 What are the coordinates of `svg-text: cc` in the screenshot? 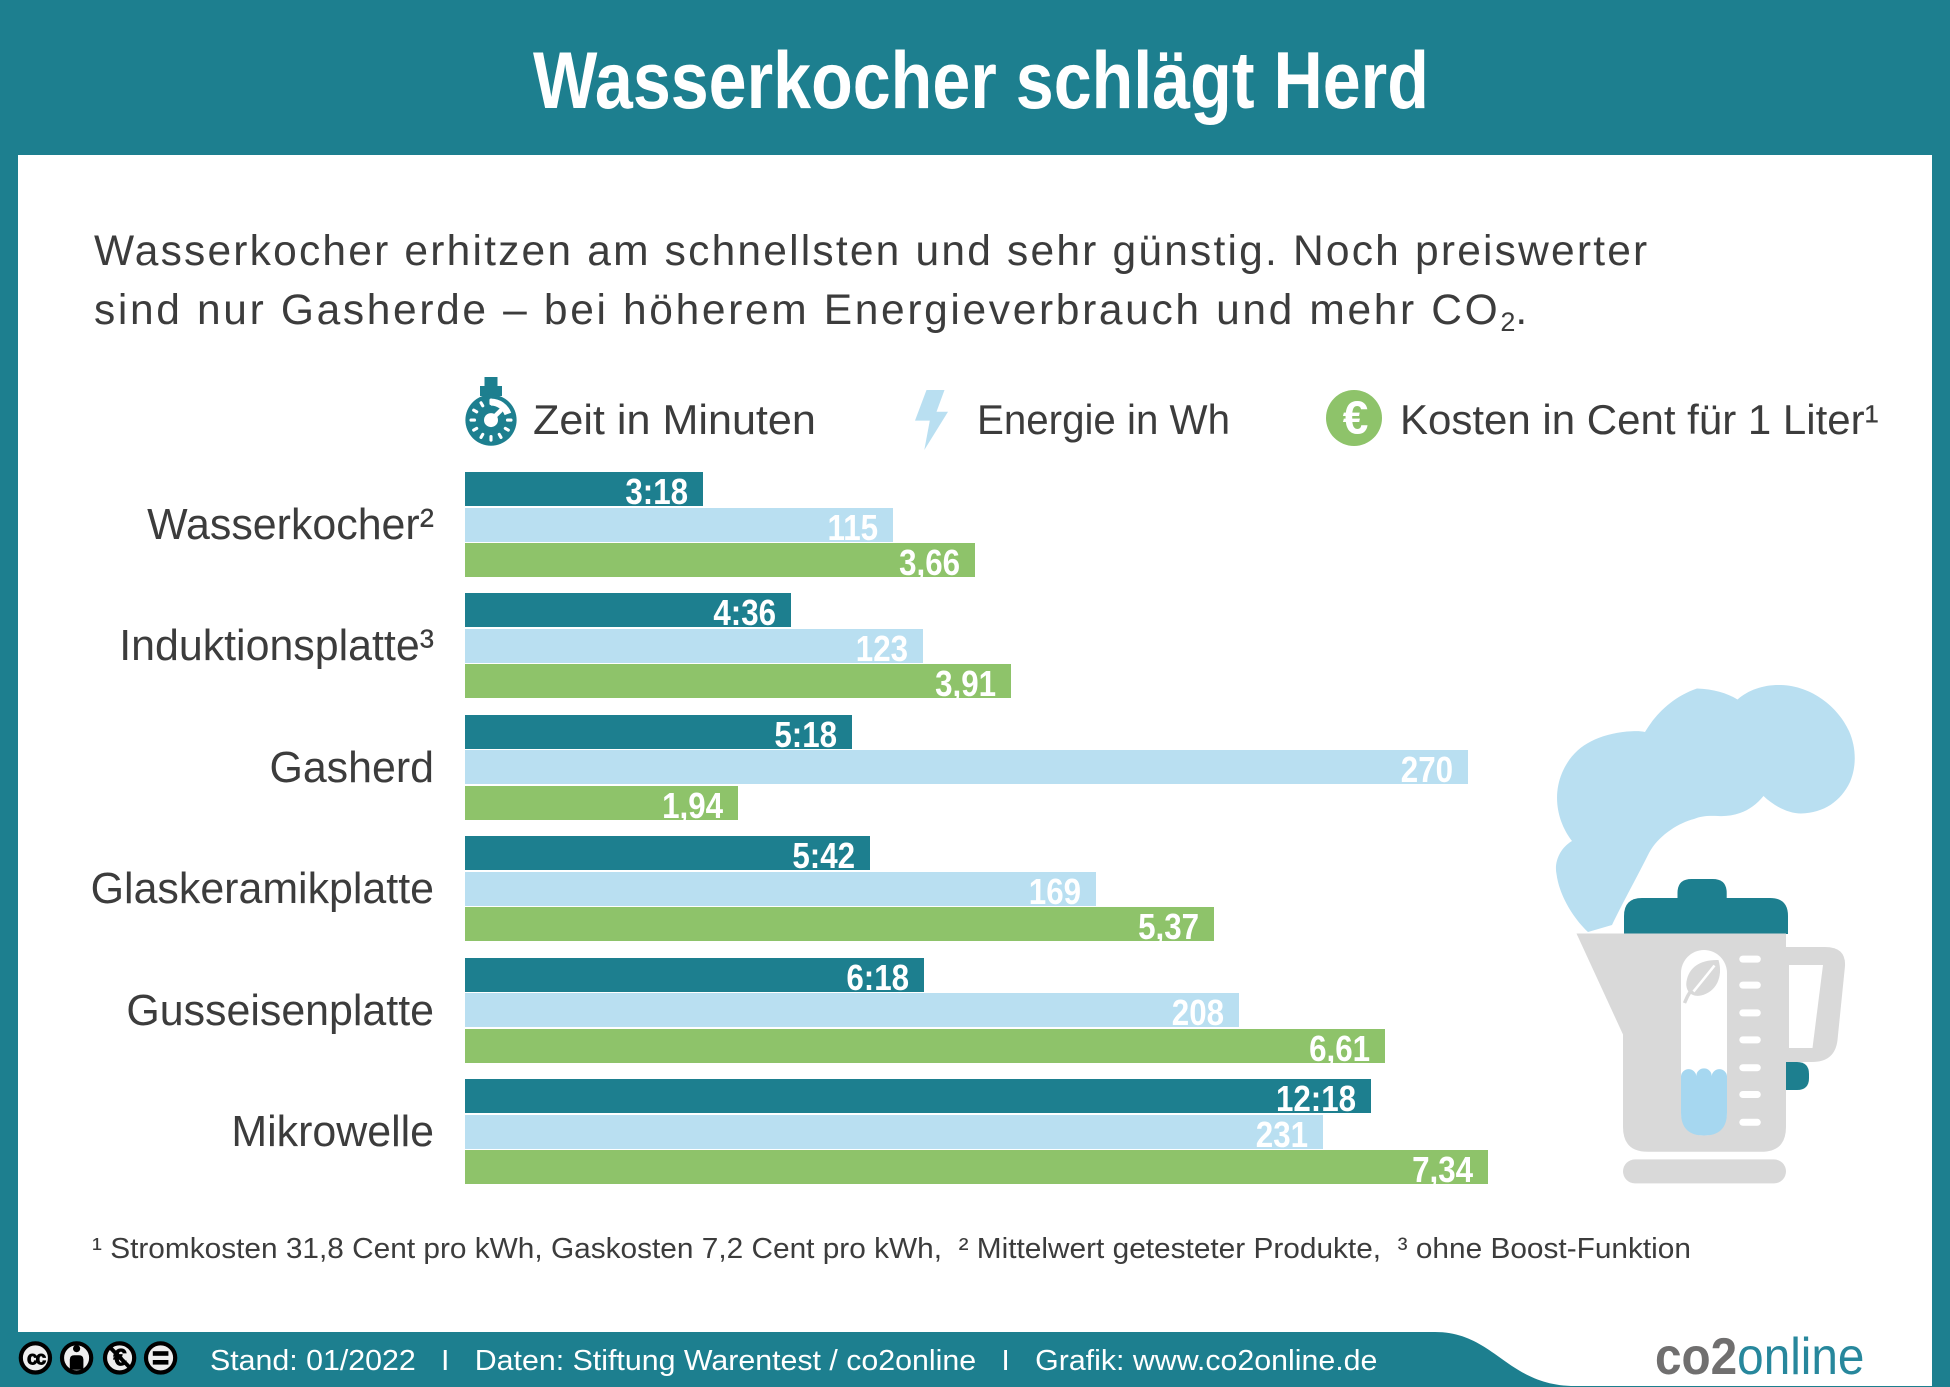 It's located at (37, 1358).